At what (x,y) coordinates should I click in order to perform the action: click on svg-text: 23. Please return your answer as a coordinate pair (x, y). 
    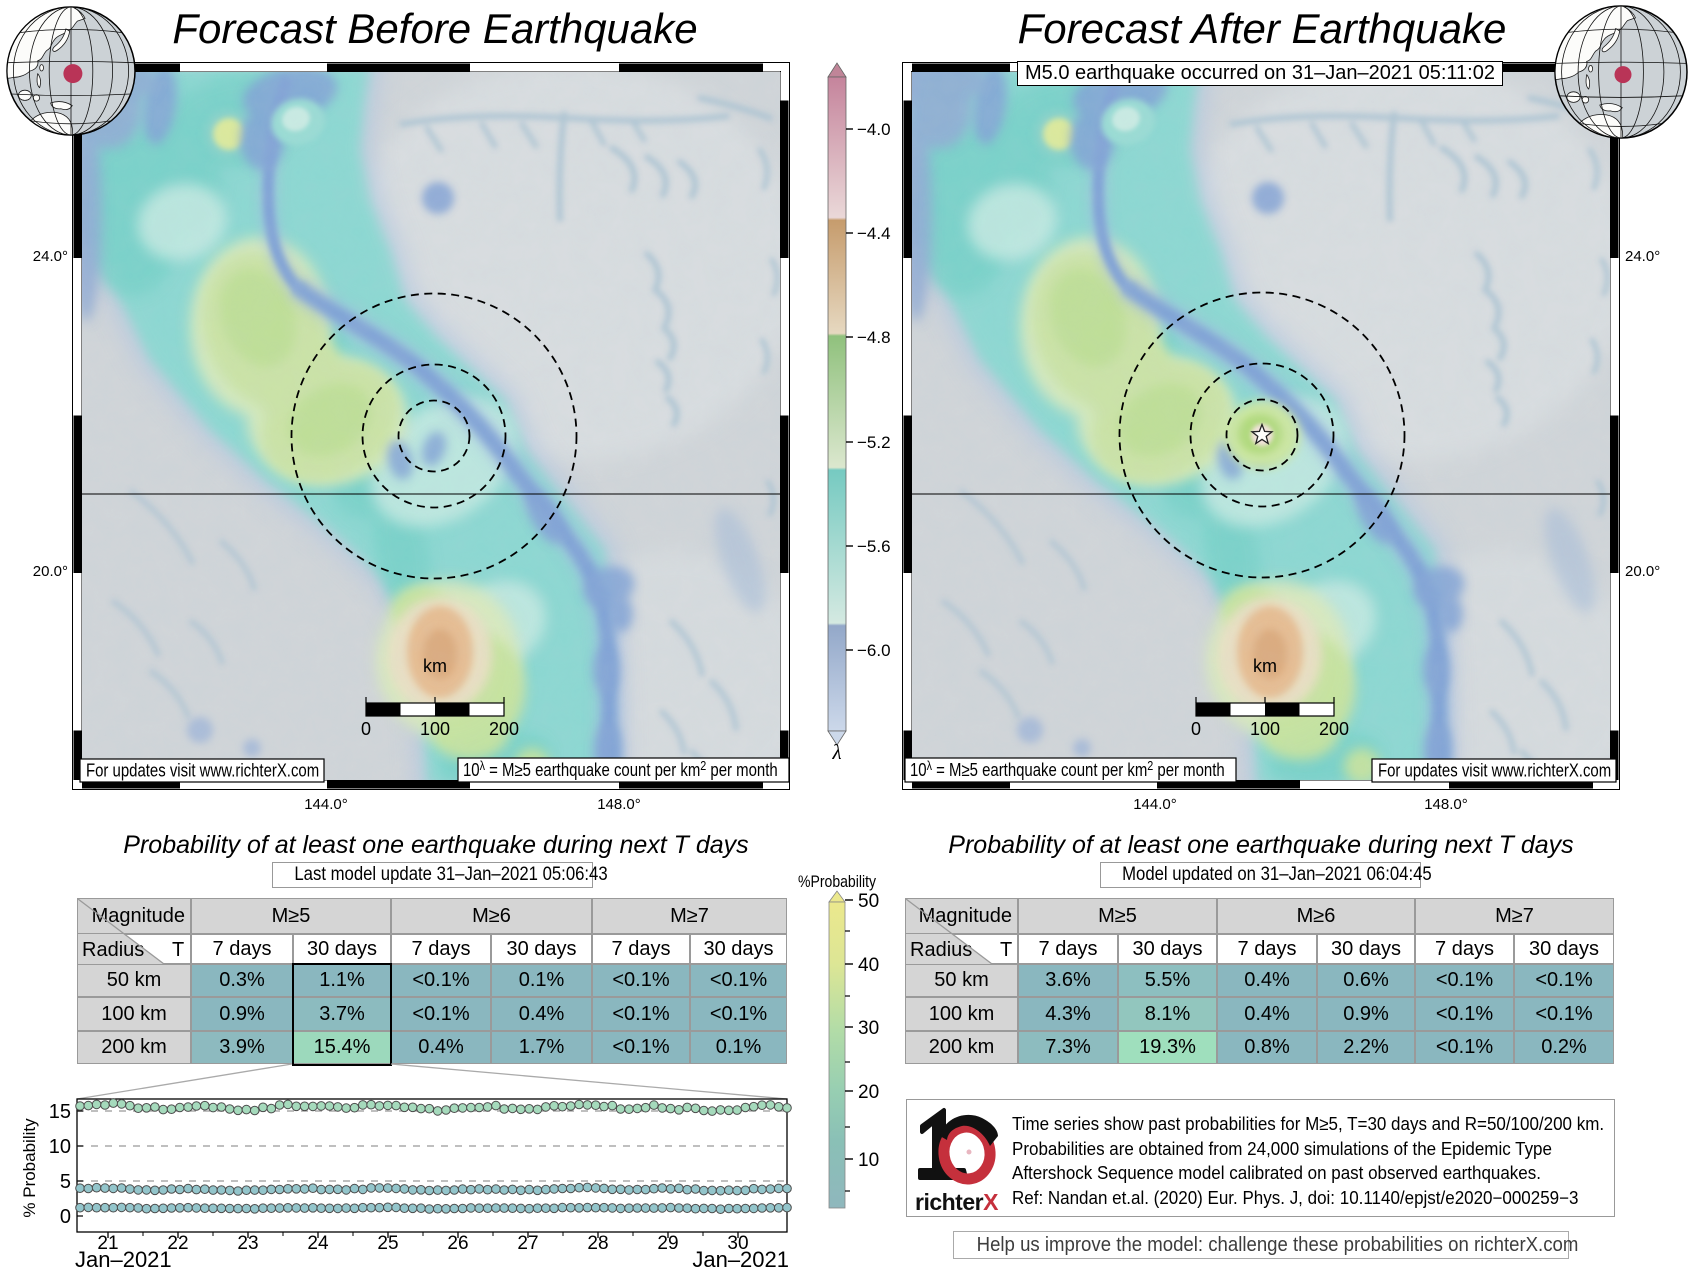
    Looking at the image, I should click on (247, 1243).